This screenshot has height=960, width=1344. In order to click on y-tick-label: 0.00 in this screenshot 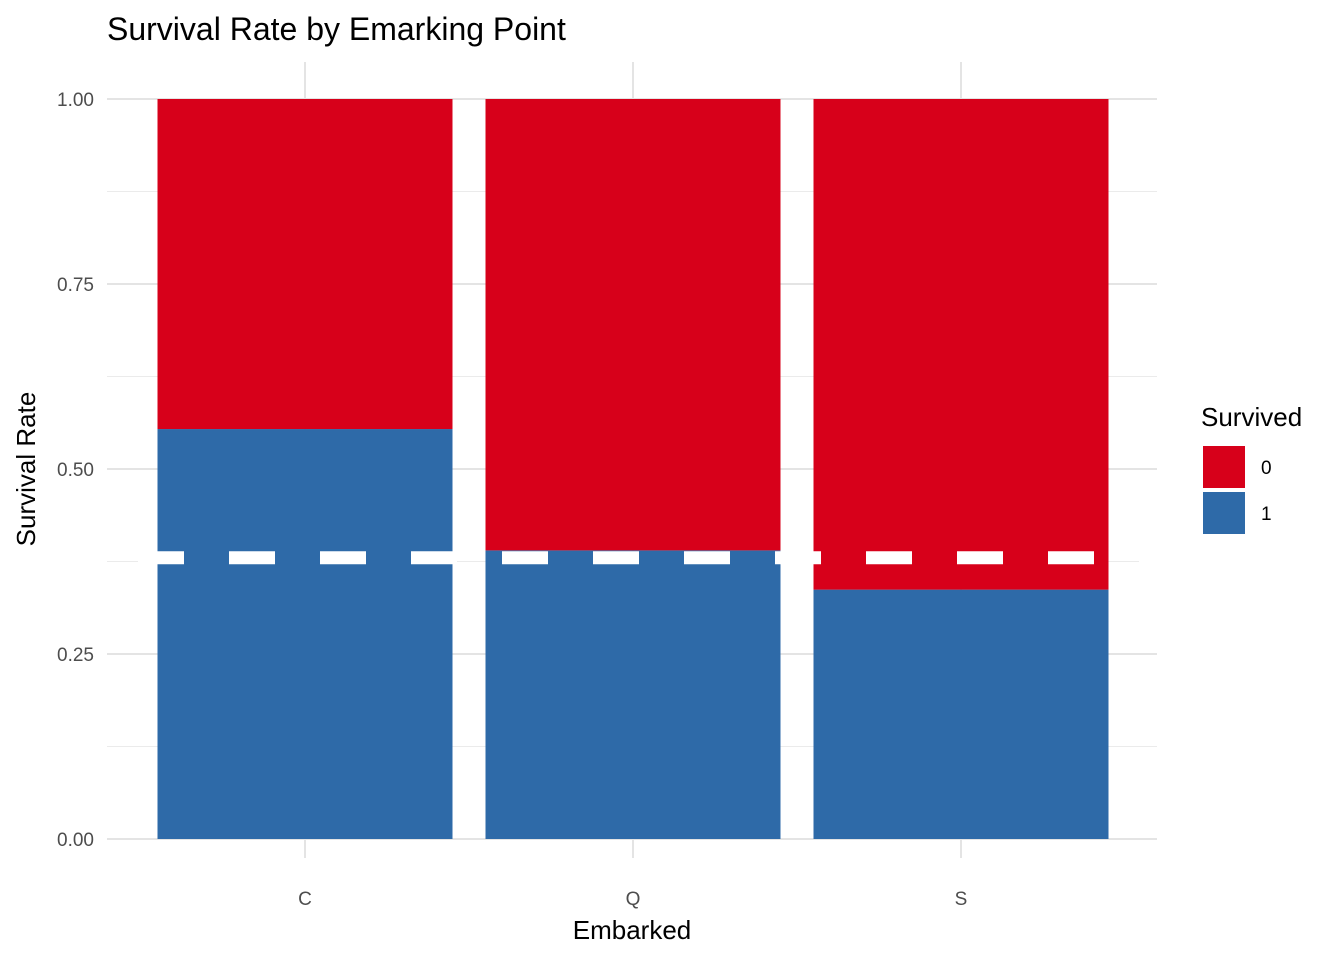, I will do `click(75, 840)`.